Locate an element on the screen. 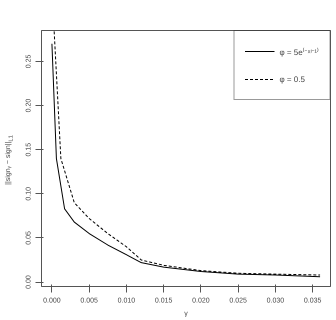  legend-label: φ = 0.5 is located at coordinates (292, 79).